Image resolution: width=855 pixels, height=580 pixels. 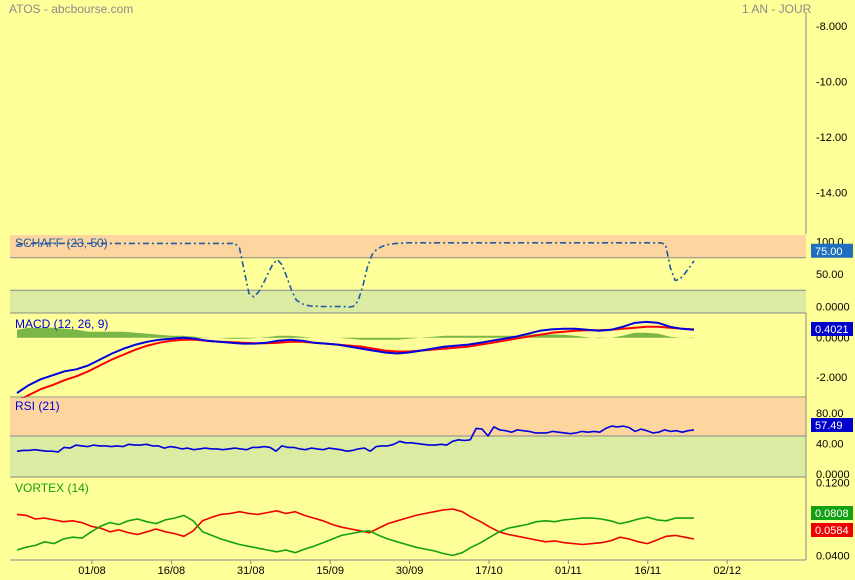 I want to click on x-tick-label: 02/12, so click(x=727, y=571).